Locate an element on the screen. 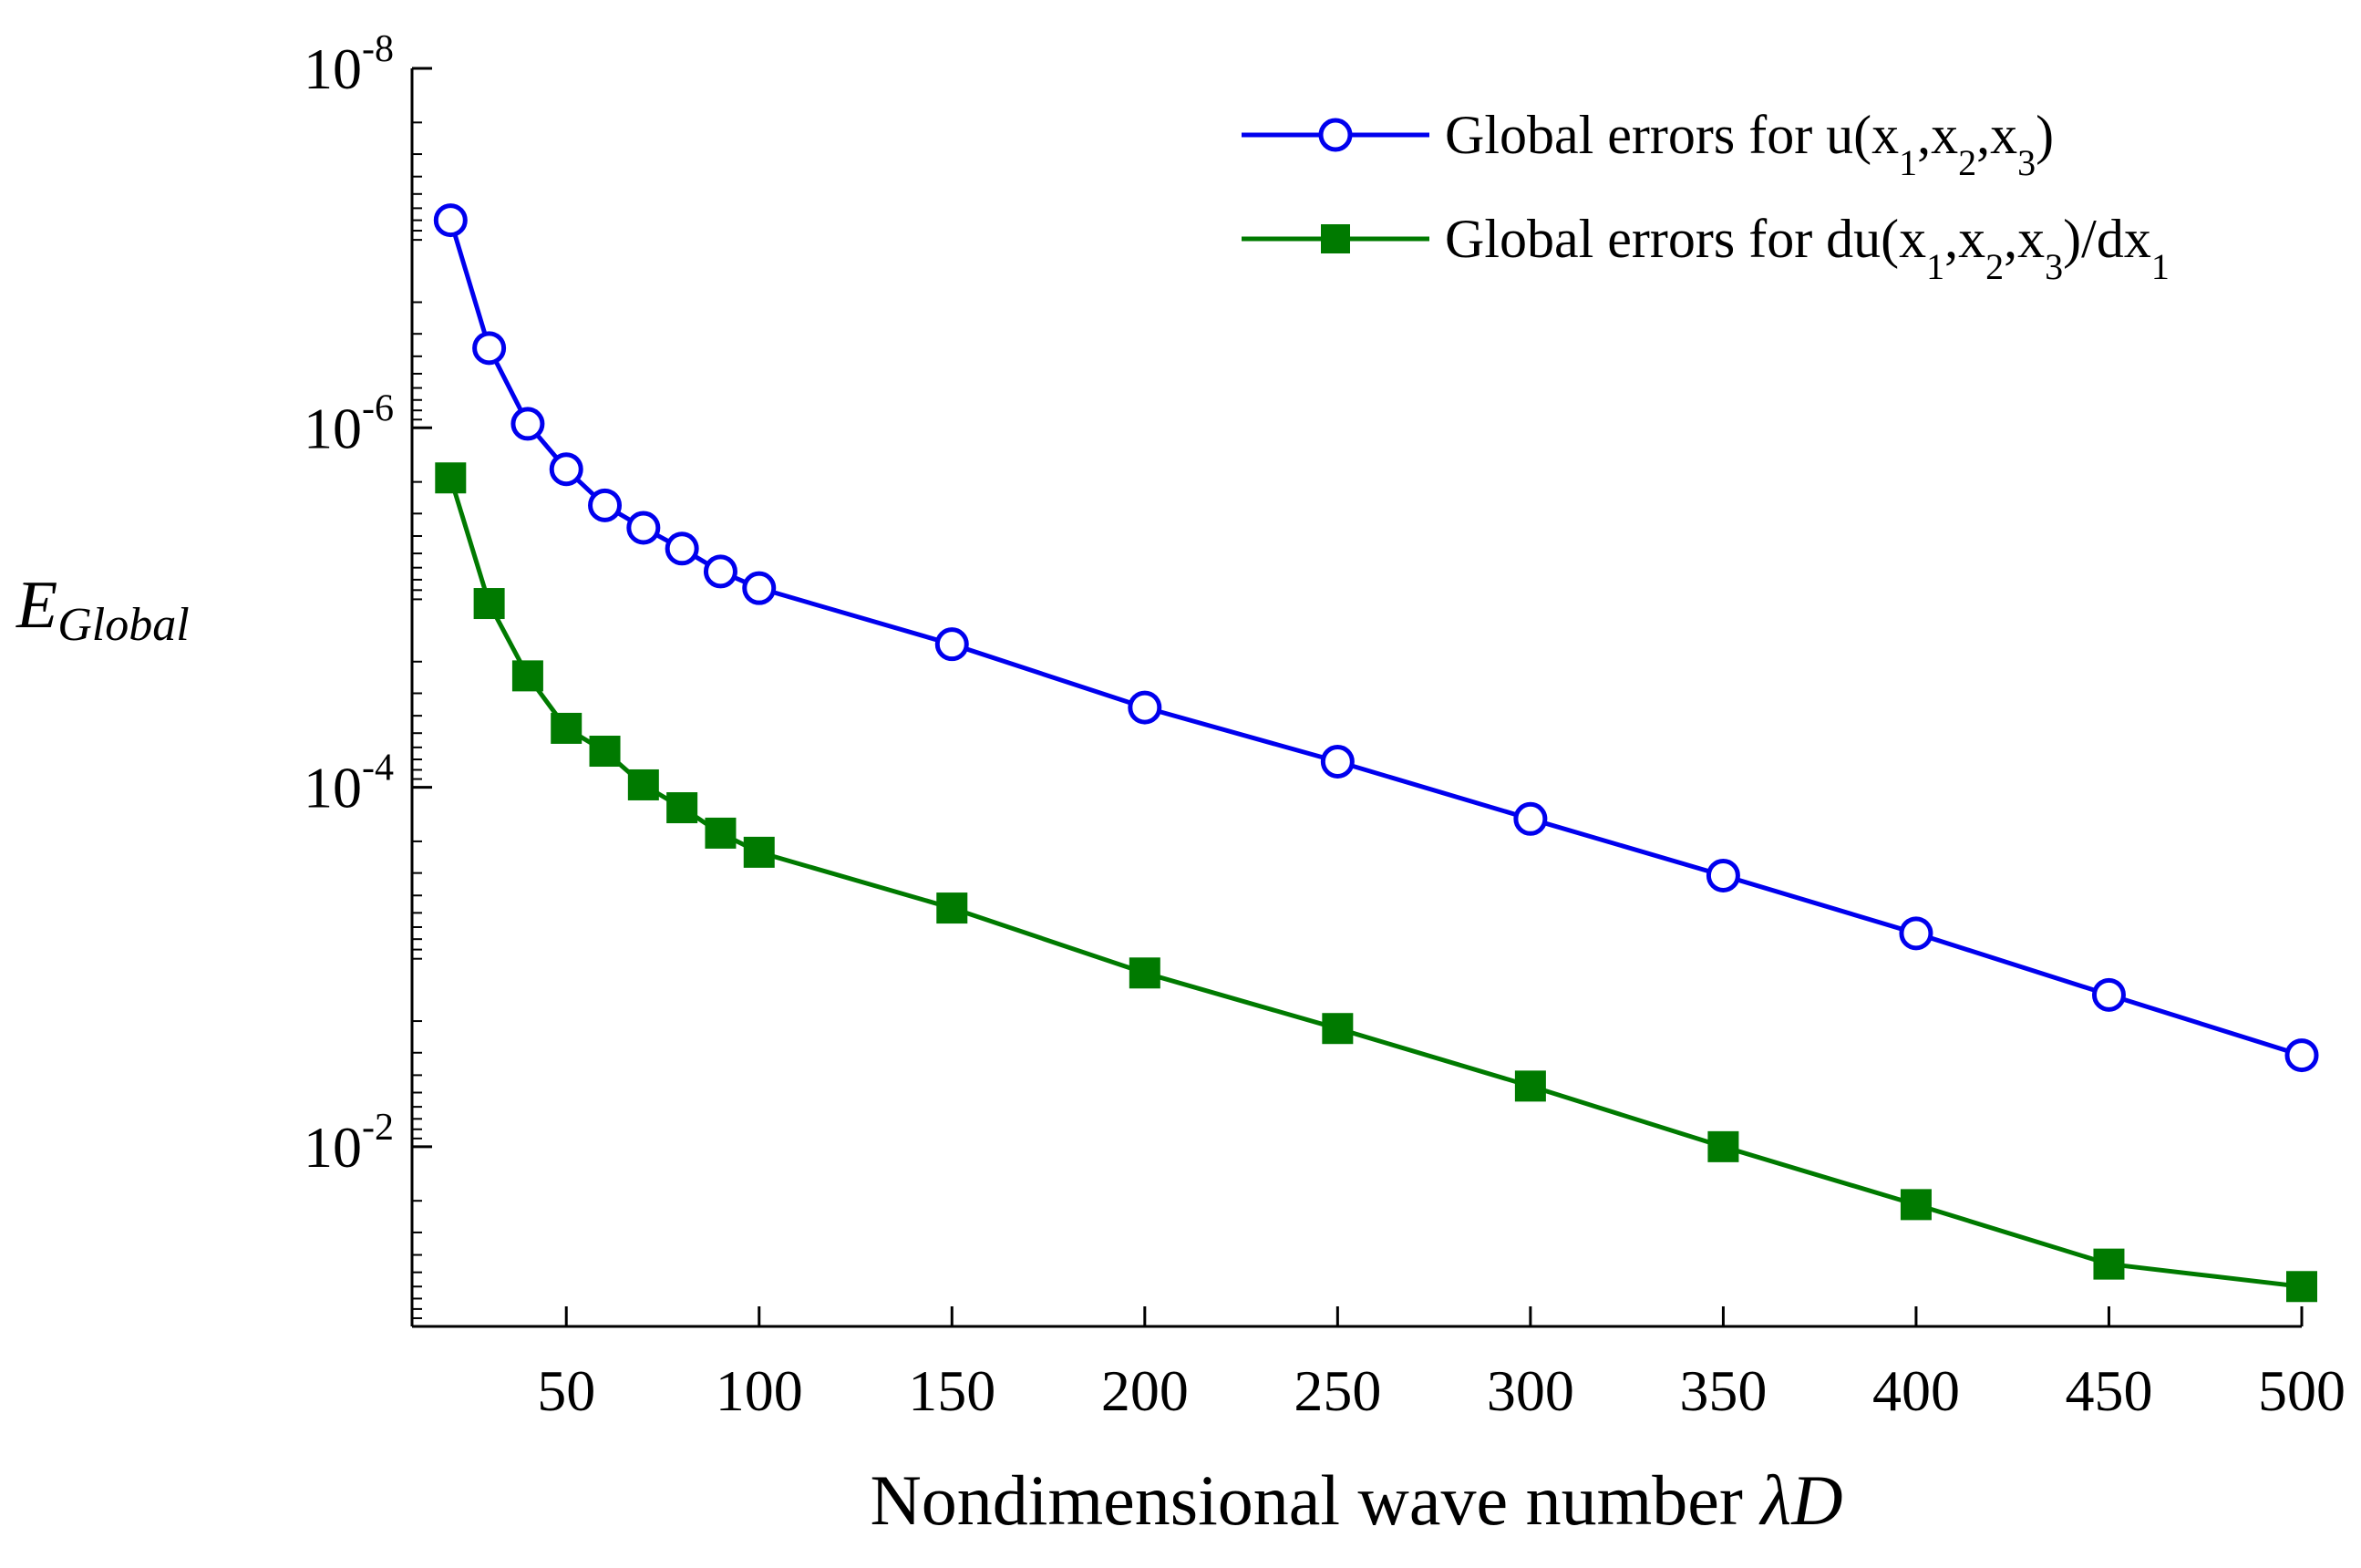 This screenshot has width=2361, height=1568. x-tick-label: 50 is located at coordinates (566, 1390).